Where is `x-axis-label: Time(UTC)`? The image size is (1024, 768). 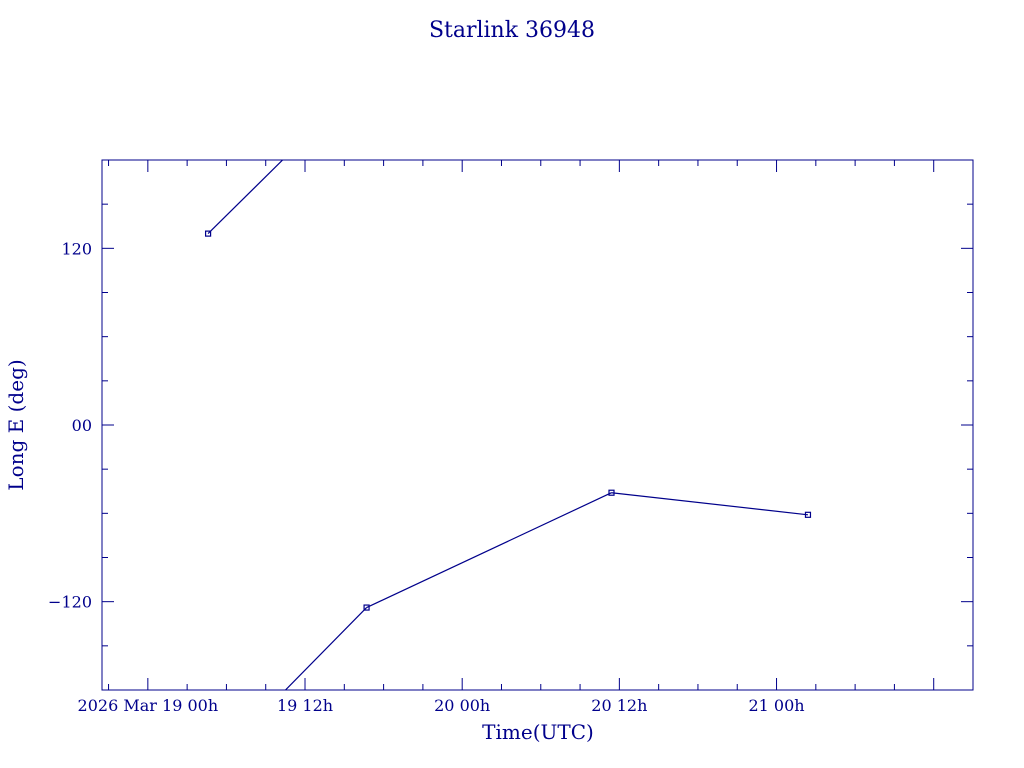
x-axis-label: Time(UTC) is located at coordinates (538, 732).